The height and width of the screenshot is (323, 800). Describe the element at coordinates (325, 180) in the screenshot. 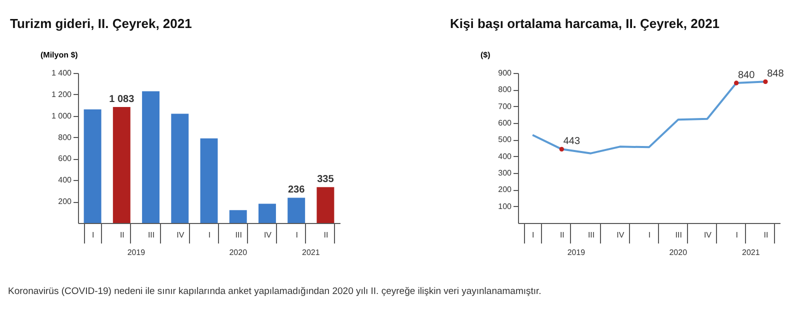

I see `data-label: 335` at that location.